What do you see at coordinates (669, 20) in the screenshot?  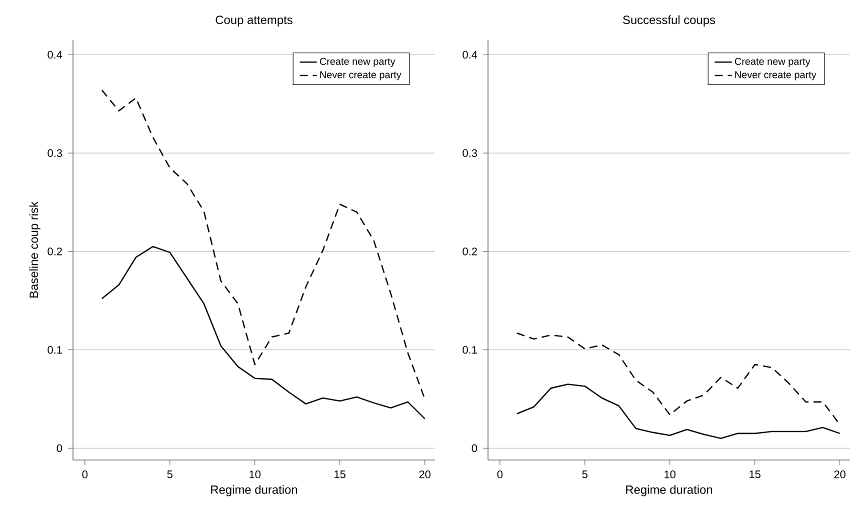 I see `chart-title: Successful coups` at bounding box center [669, 20].